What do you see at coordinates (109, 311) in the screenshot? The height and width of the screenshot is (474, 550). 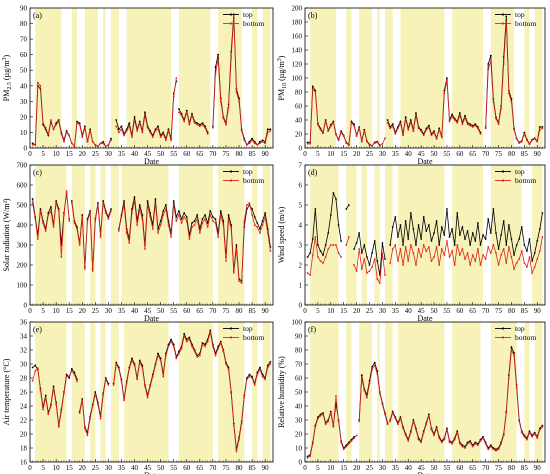 I see `x-tick-label: 30` at bounding box center [109, 311].